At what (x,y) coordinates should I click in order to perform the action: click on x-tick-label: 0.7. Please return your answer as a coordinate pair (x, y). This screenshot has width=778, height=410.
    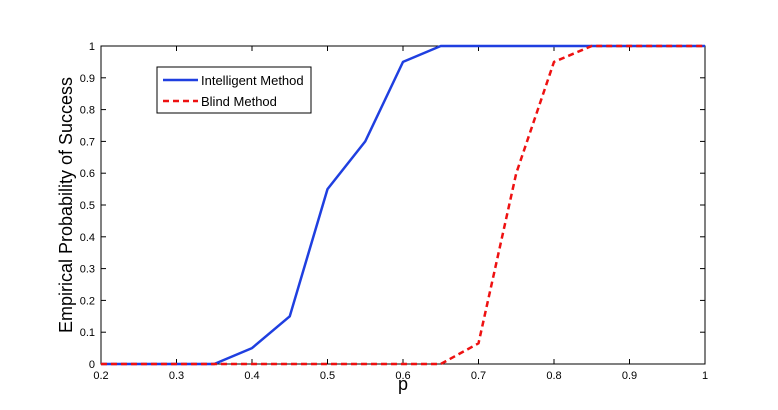
    Looking at the image, I should click on (478, 376).